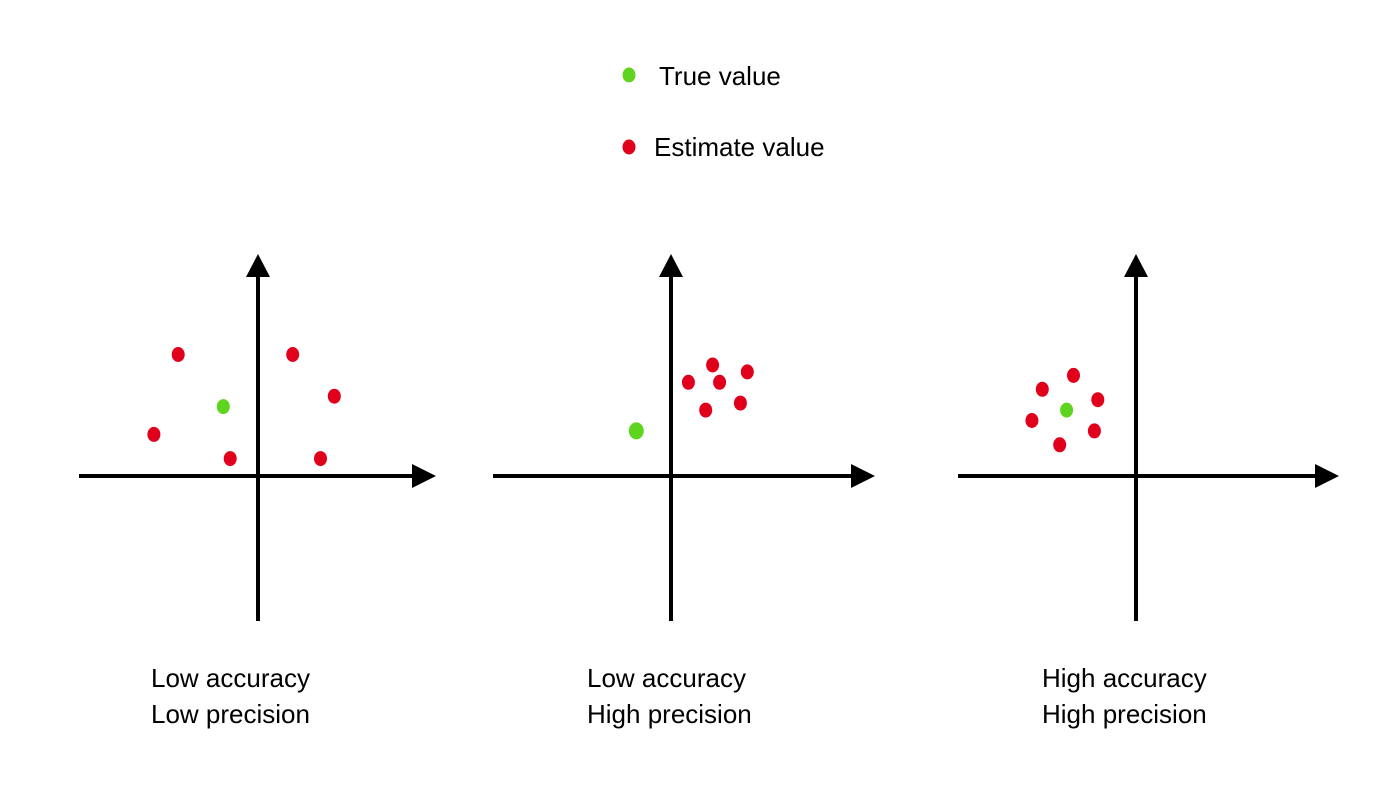  What do you see at coordinates (691, 398) in the screenshot?
I see `panel-2-points` at bounding box center [691, 398].